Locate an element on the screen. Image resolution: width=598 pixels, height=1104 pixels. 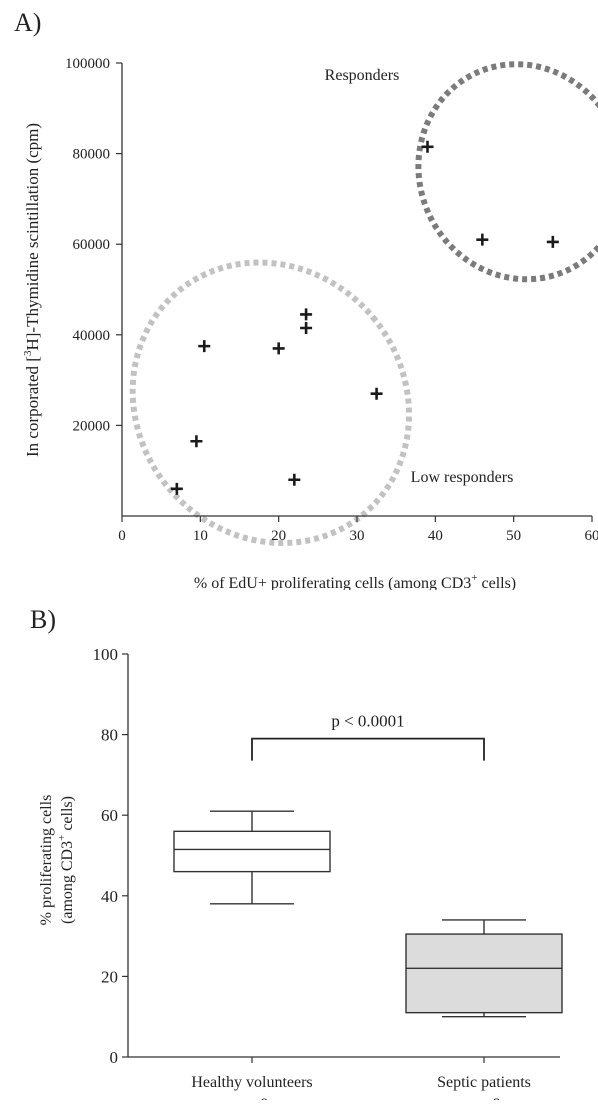
y-axis-label-line2: (among CD3+ cells) is located at coordinates (66, 860).